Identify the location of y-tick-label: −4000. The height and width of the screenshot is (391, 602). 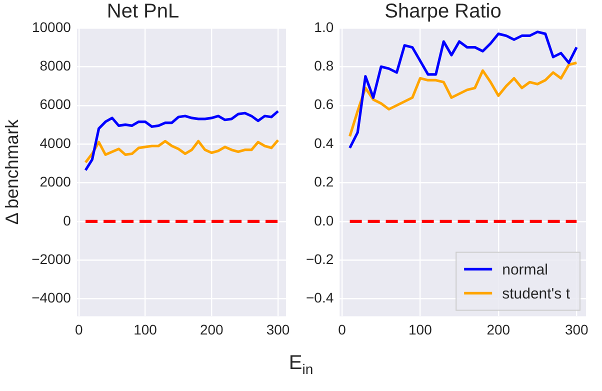
(52, 298).